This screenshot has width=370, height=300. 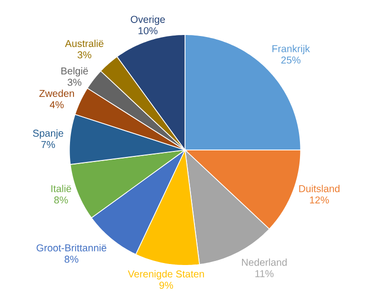 What do you see at coordinates (291, 49) in the screenshot?
I see `slice-label: Frankrijk` at bounding box center [291, 49].